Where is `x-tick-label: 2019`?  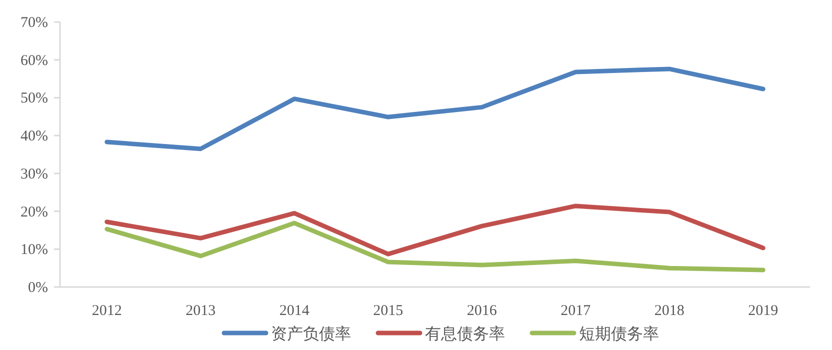 x-tick-label: 2019 is located at coordinates (763, 311).